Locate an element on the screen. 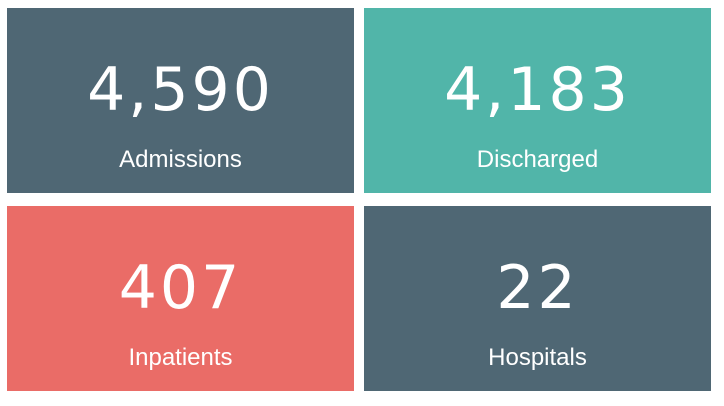  hospitals-label: Hospitals is located at coordinates (537, 357).